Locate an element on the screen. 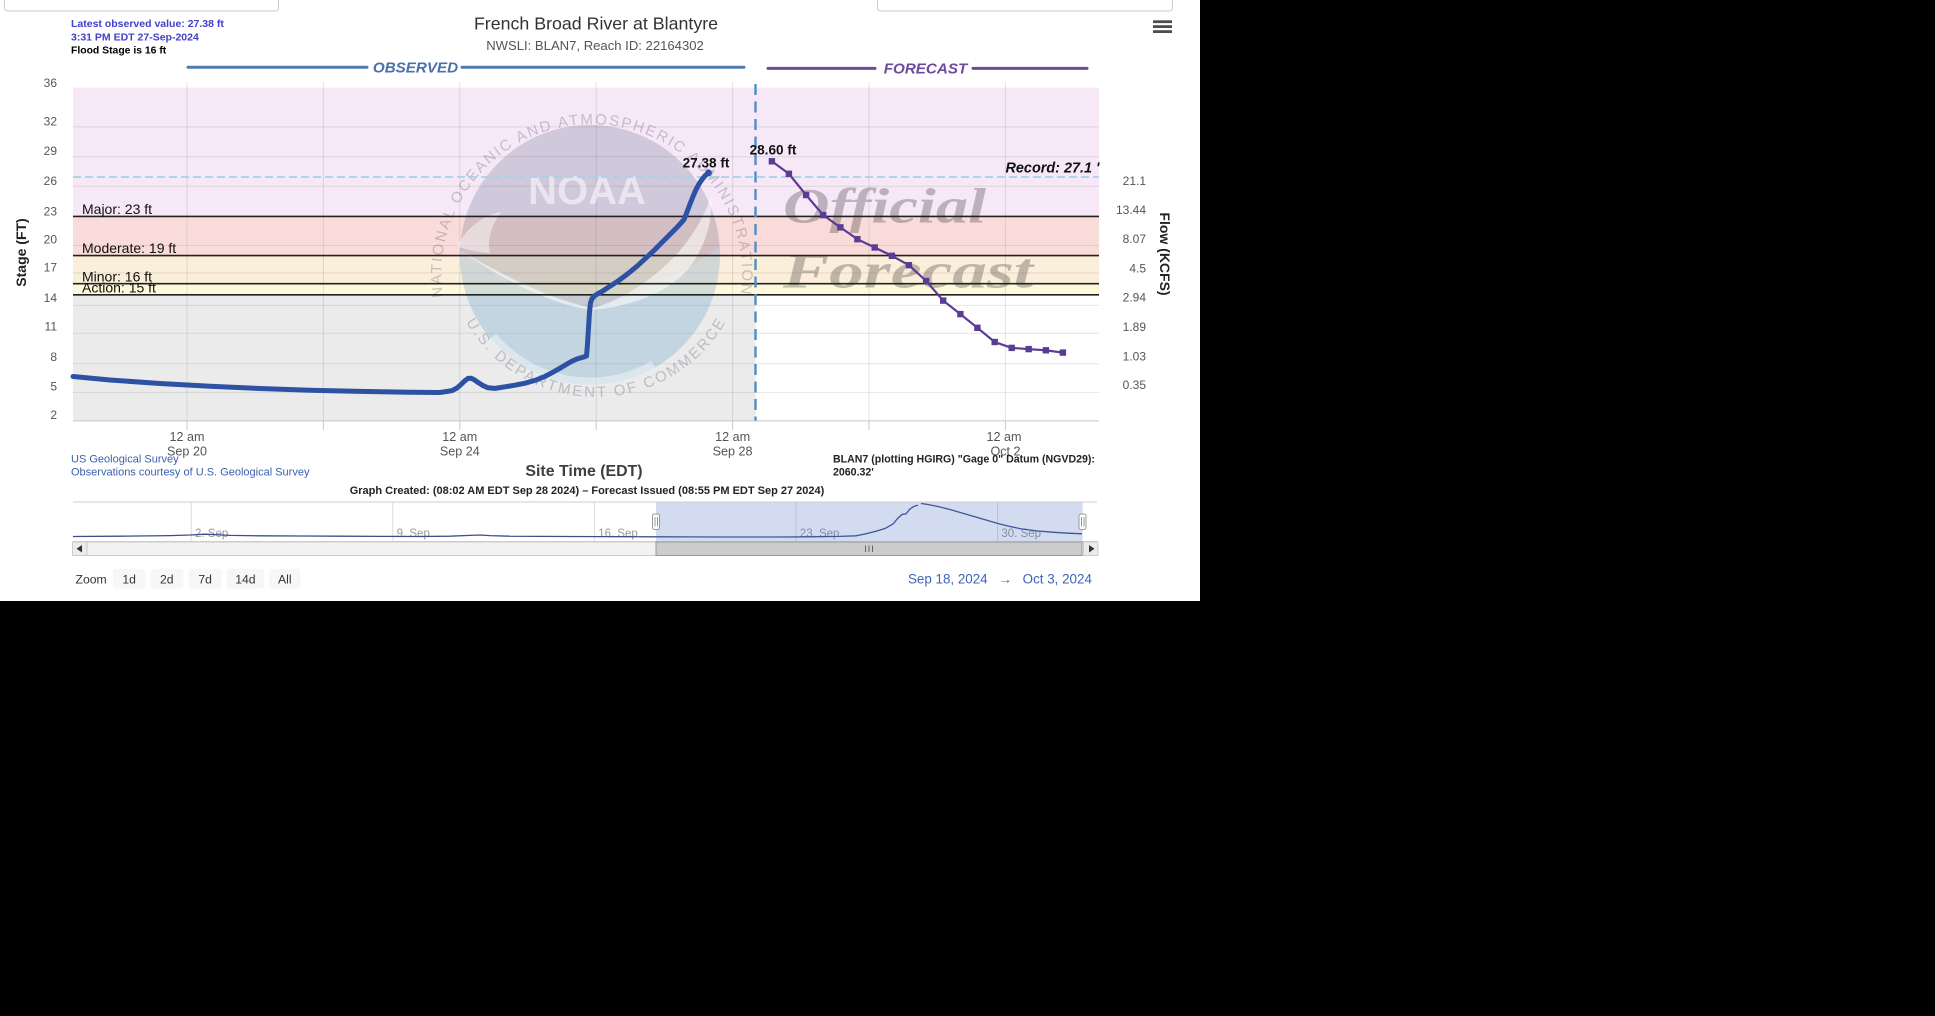 Image resolution: width=1935 pixels, height=1016 pixels. svg-text: Official is located at coordinates (884, 206).